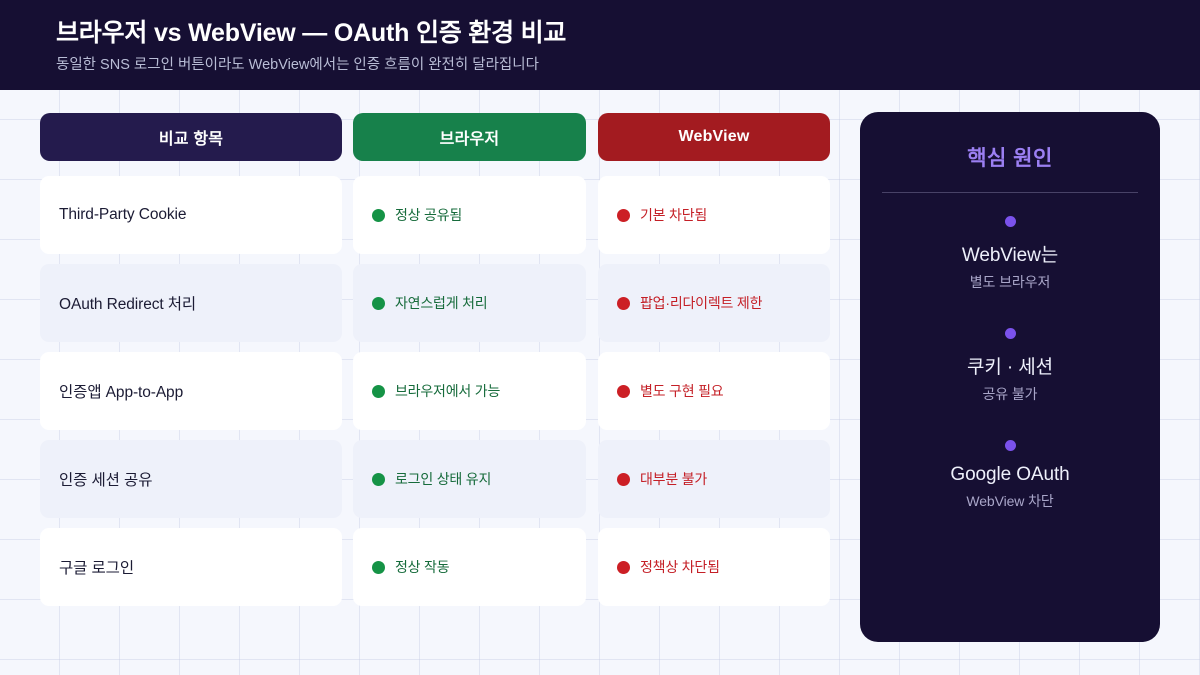  I want to click on status-badge: 로그인 상태 유지, so click(431, 479).